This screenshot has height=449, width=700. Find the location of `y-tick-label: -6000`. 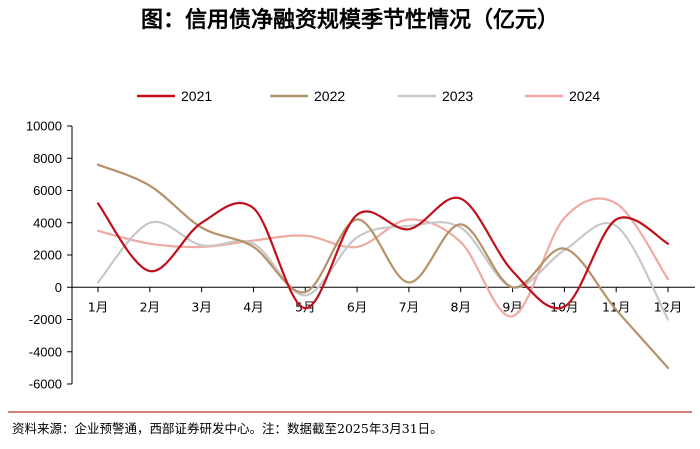

y-tick-label: -6000 is located at coordinates (45, 384).